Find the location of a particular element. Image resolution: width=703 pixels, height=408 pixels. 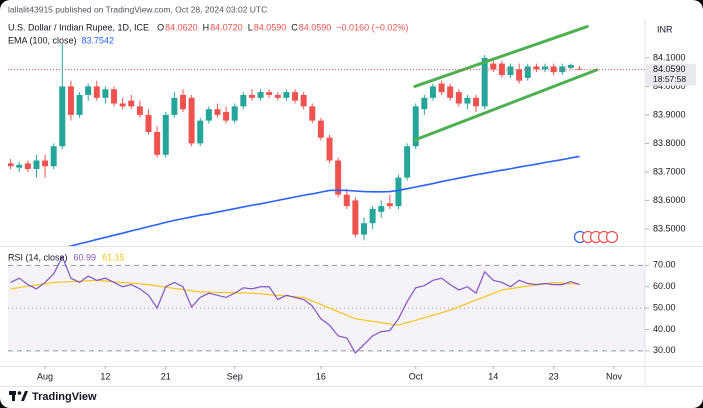

currency-label: INR is located at coordinates (665, 29).